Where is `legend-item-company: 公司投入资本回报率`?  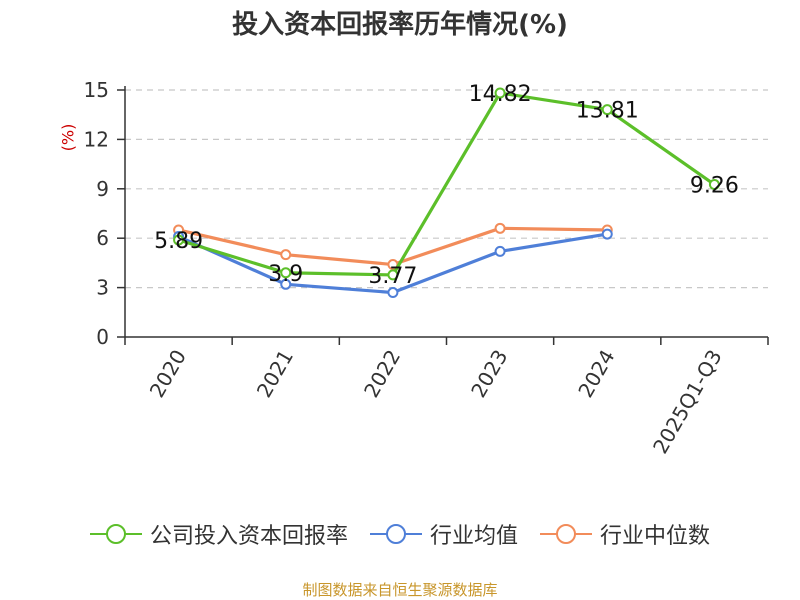
legend-item-company: 公司投入资本回报率 is located at coordinates (218, 534).